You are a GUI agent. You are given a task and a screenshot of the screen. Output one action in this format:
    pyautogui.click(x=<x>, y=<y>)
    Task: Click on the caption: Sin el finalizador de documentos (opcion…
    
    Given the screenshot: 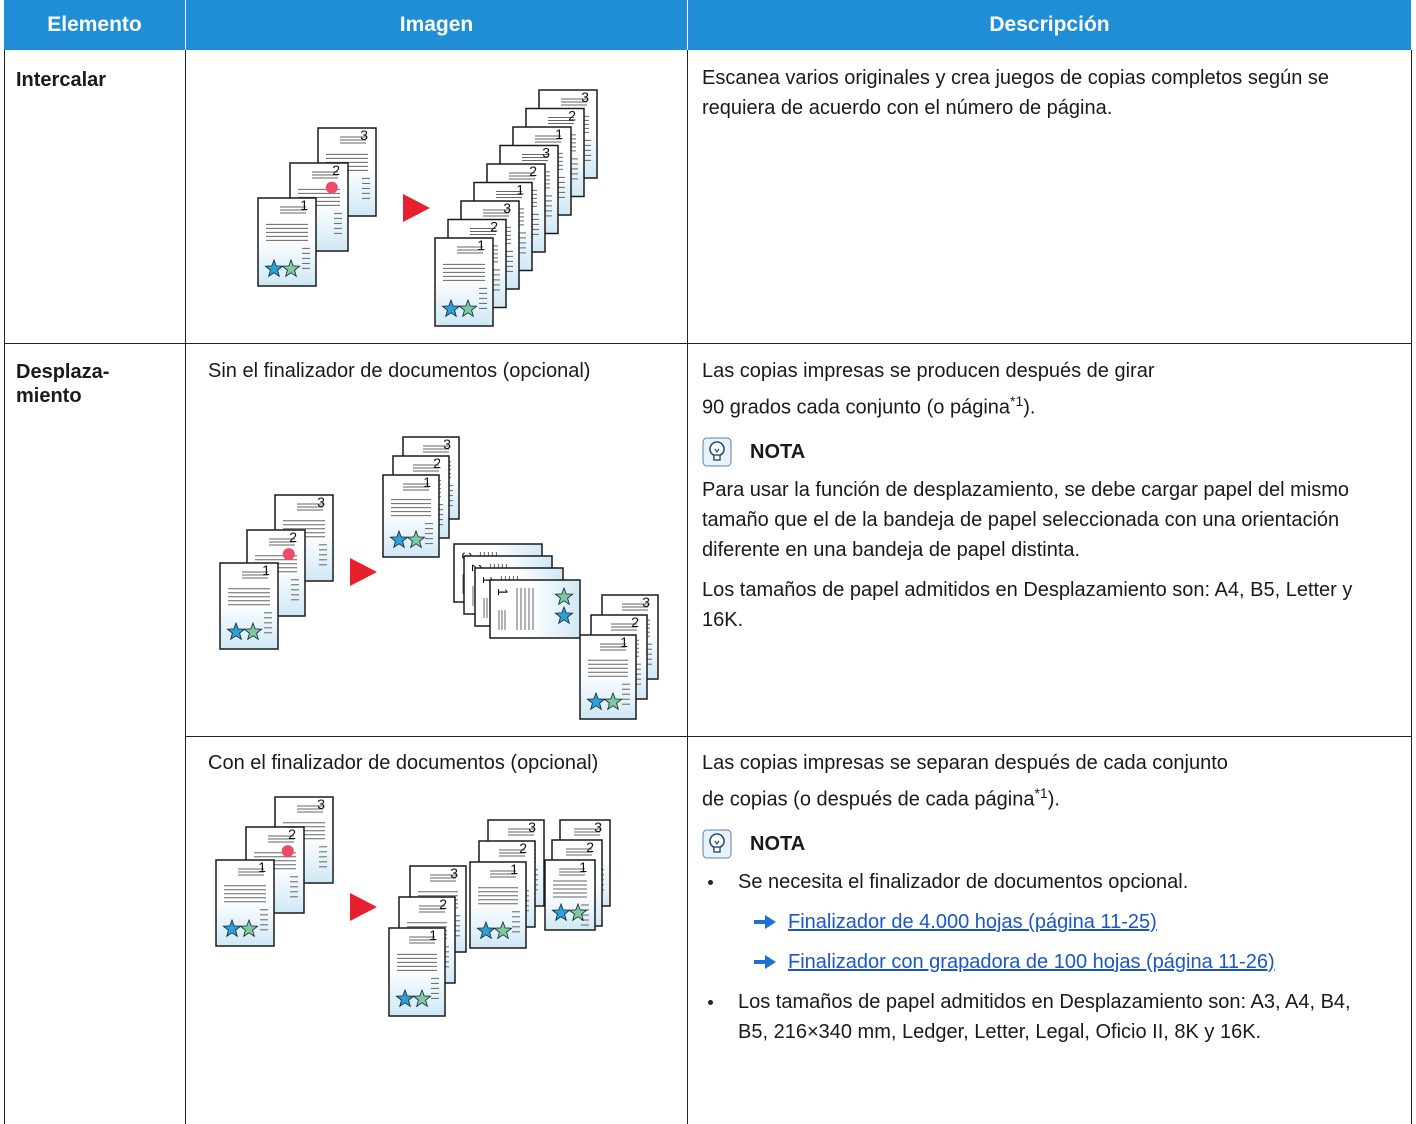 What is the action you would take?
    pyautogui.click(x=408, y=371)
    